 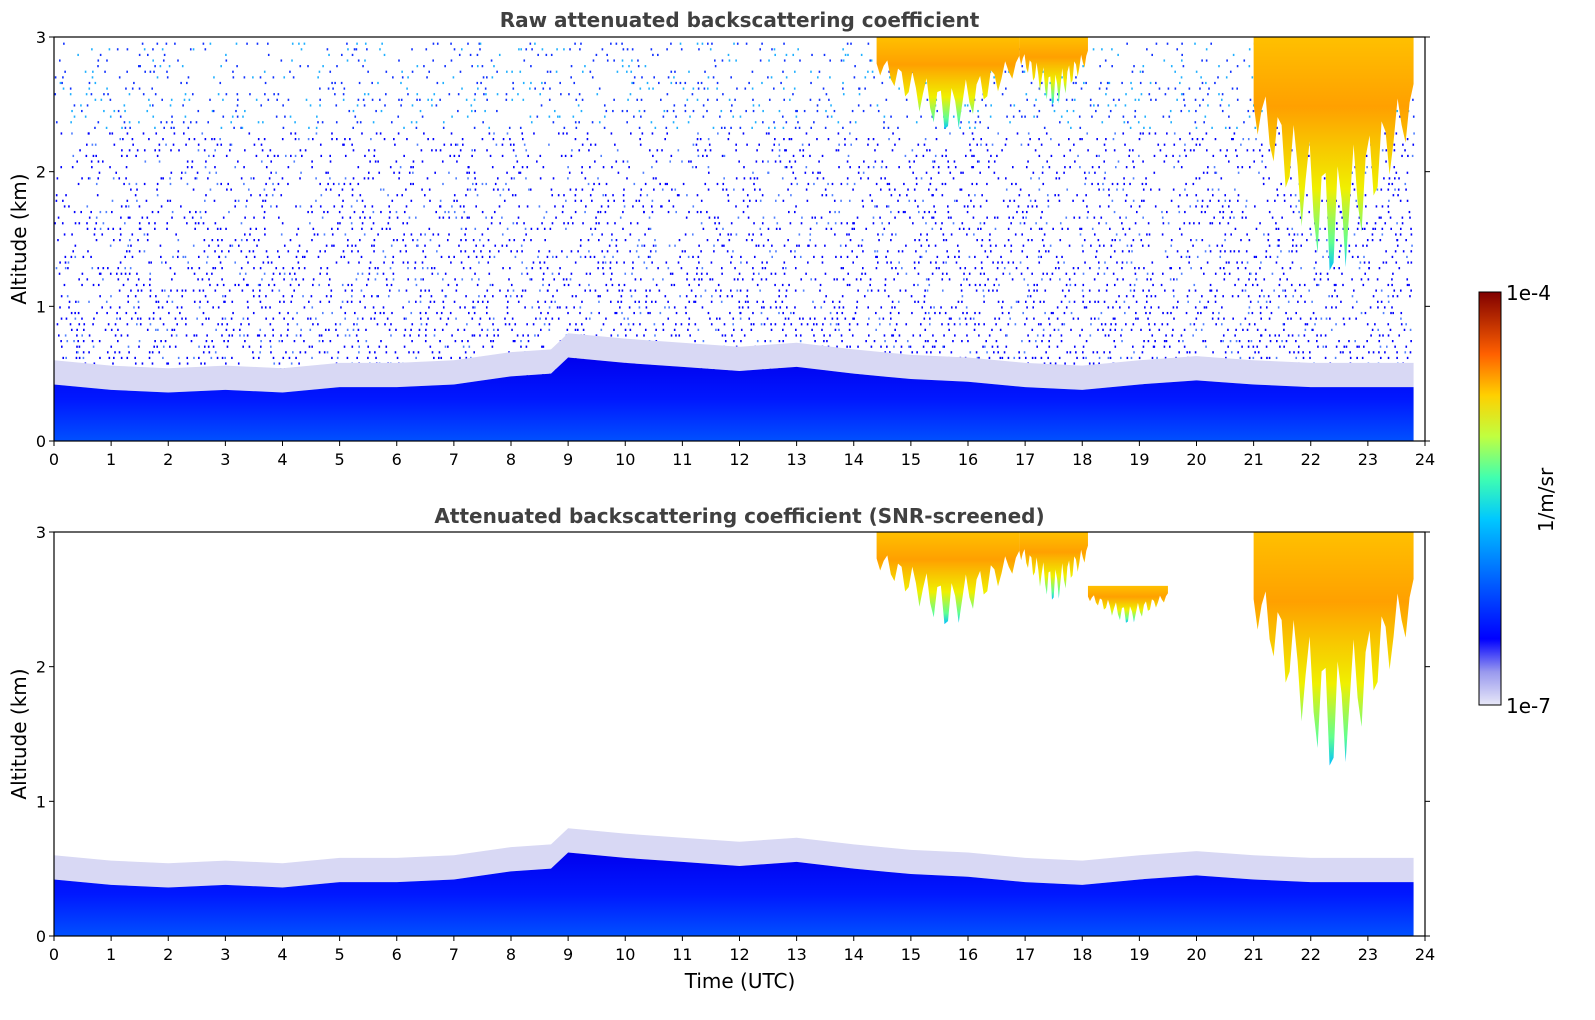 I want to click on colorbar-max-label: 1e-4, so click(x=1528, y=293).